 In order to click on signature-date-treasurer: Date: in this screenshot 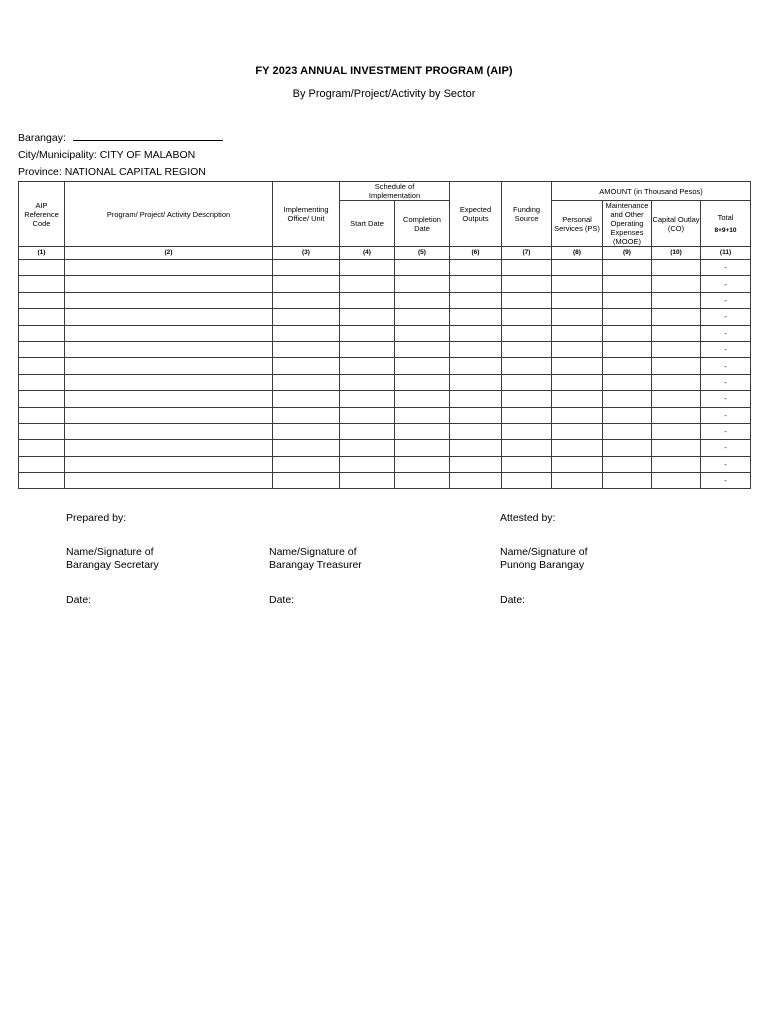, I will do `click(282, 600)`.